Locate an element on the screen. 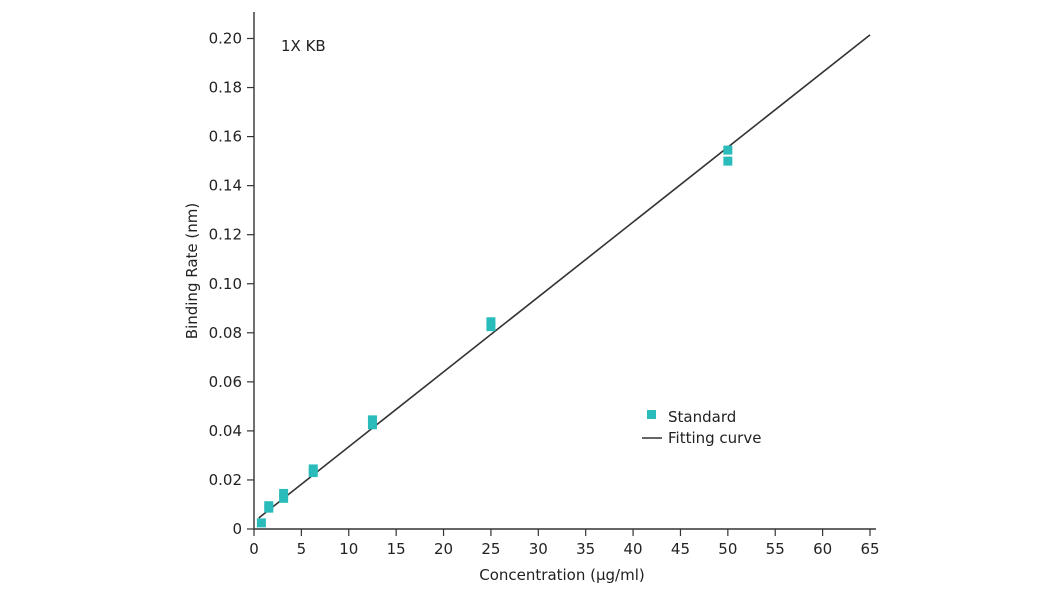  x-tick-label: 45 is located at coordinates (680, 549).